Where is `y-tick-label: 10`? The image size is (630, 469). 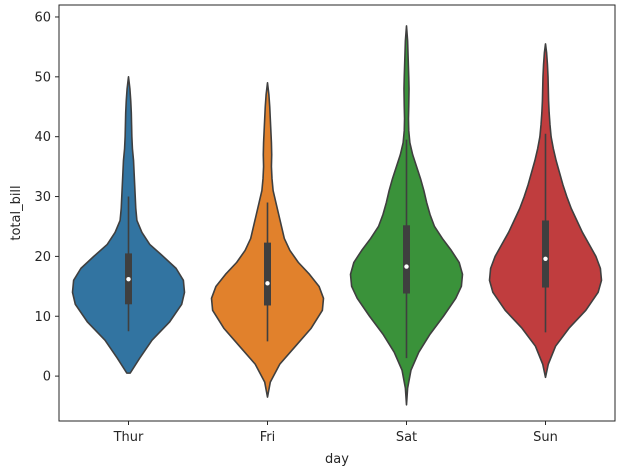 y-tick-label: 10 is located at coordinates (42, 317).